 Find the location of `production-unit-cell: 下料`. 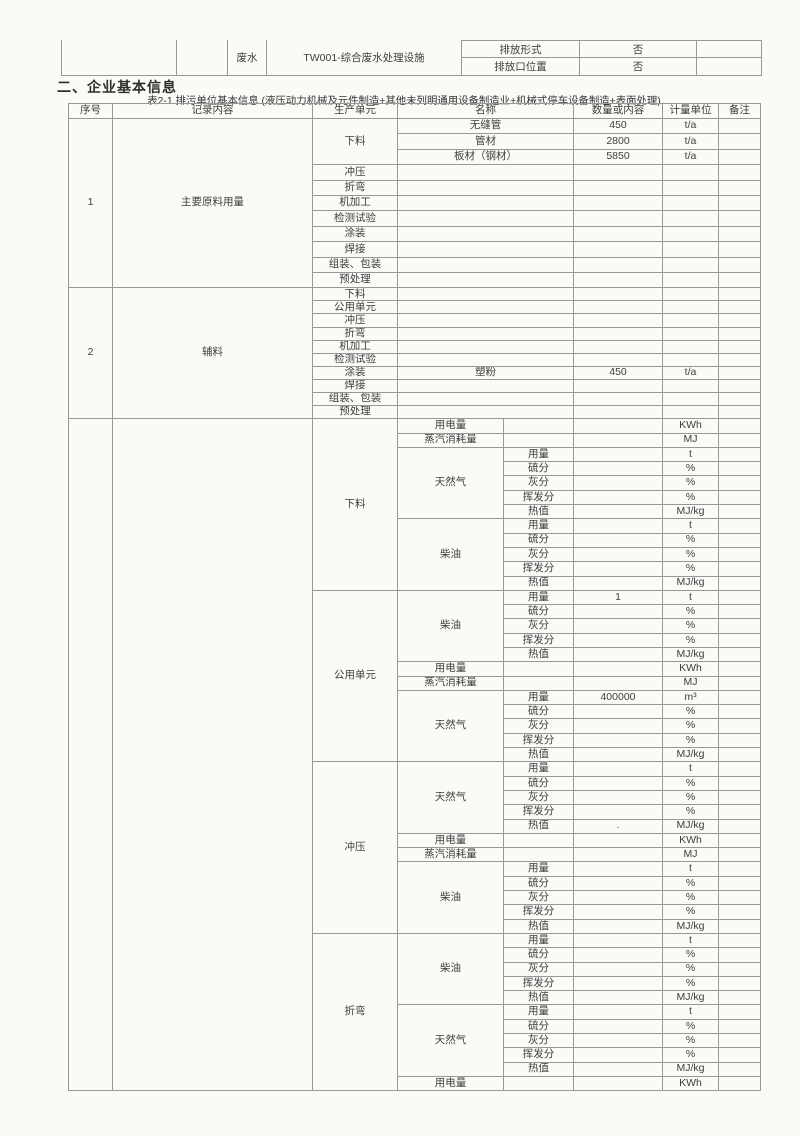

production-unit-cell: 下料 is located at coordinates (355, 504).